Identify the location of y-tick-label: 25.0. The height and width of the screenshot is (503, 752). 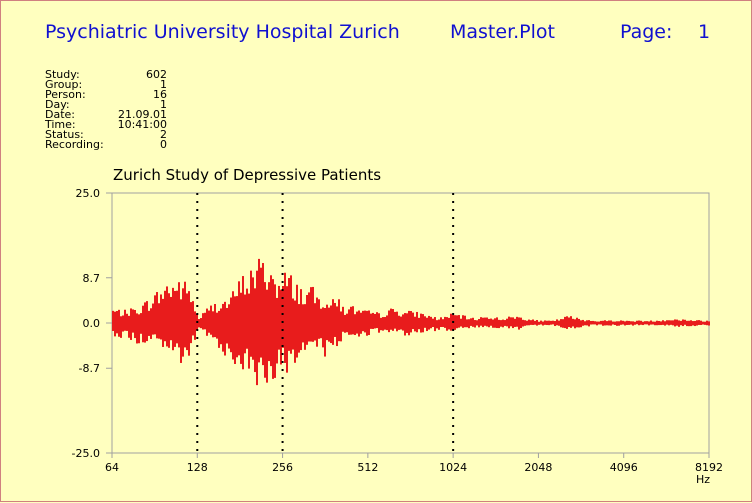
(88, 193).